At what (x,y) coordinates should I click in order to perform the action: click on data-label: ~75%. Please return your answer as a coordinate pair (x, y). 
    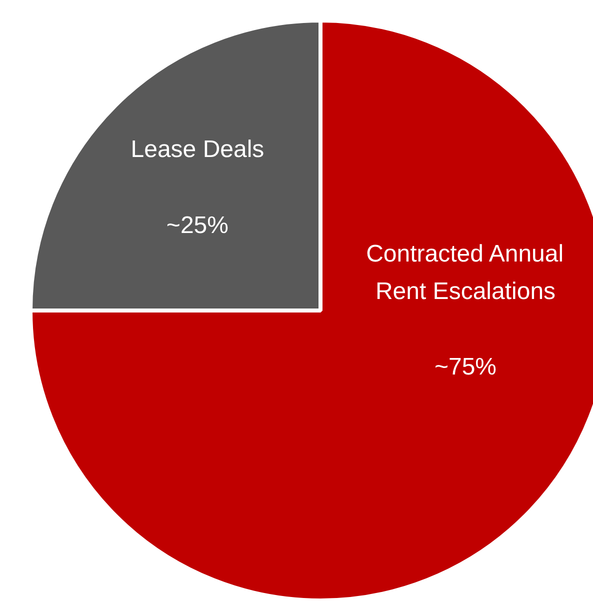
    Looking at the image, I should click on (465, 367).